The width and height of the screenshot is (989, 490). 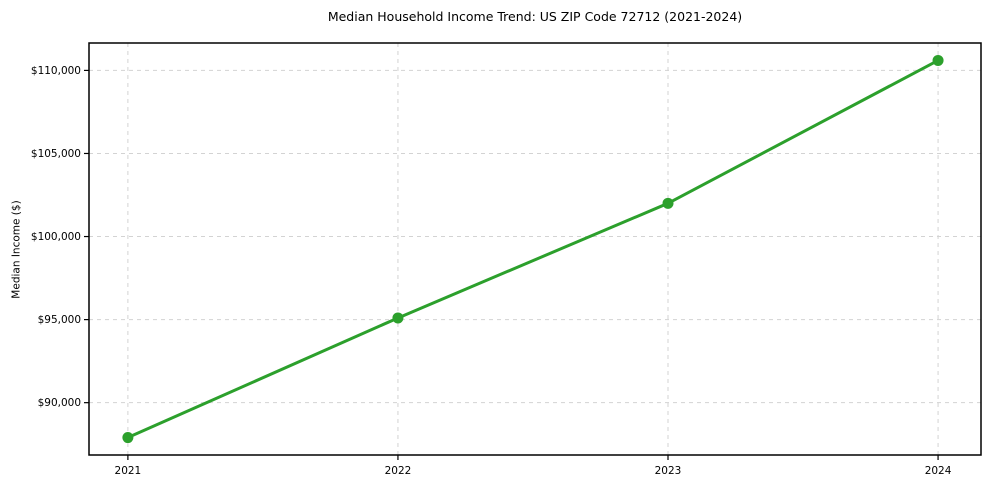 What do you see at coordinates (128, 471) in the screenshot?
I see `x-tick-label: 2021` at bounding box center [128, 471].